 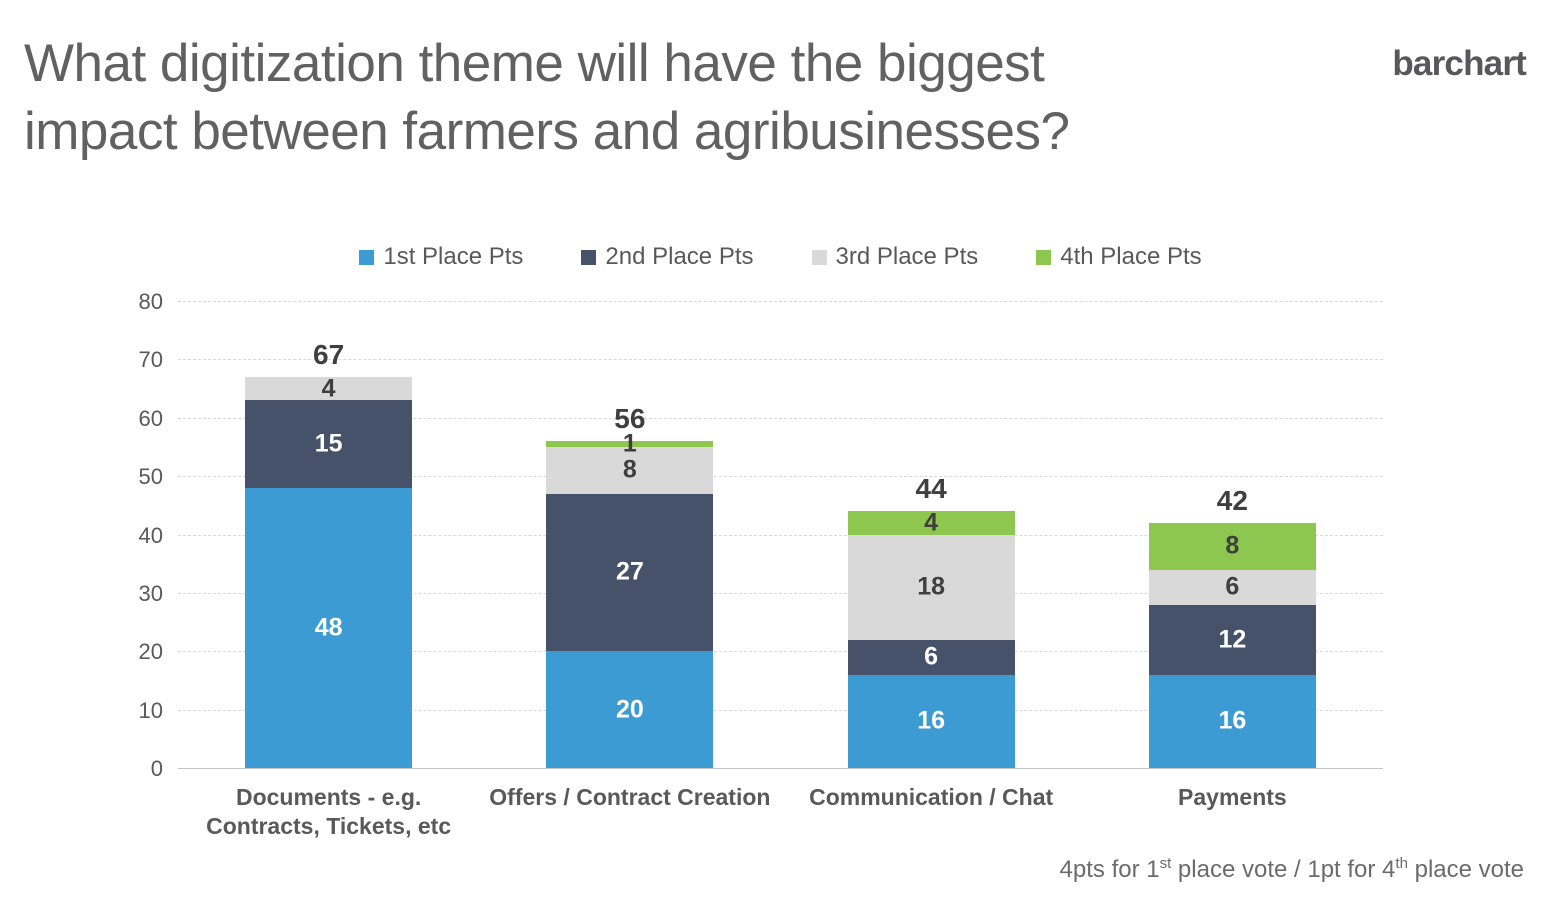 I want to click on legend-label: 4th Place Pts, so click(x=1131, y=256).